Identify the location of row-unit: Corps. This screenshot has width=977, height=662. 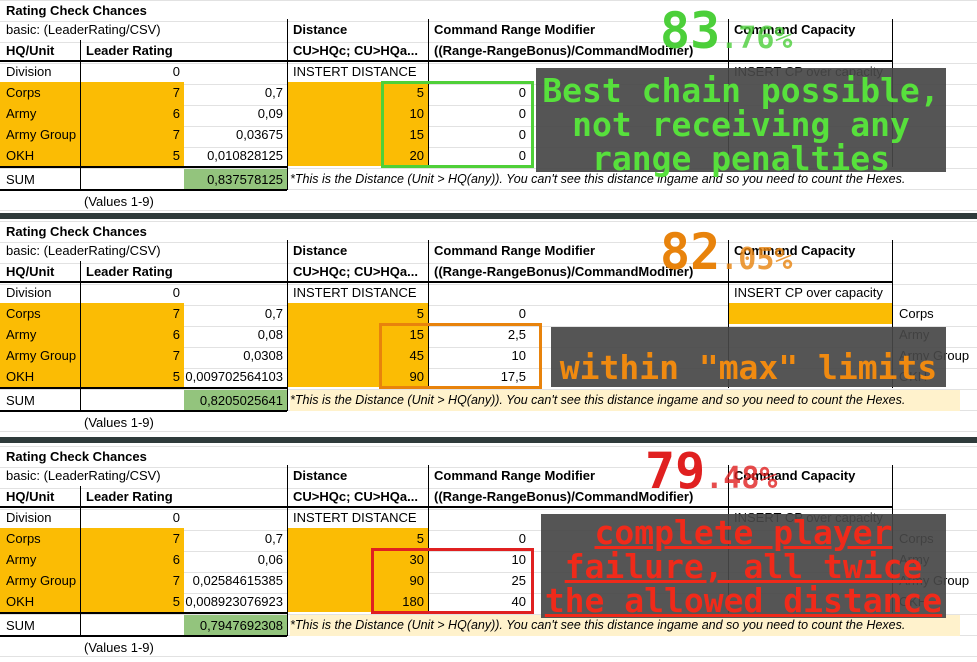
(40, 92).